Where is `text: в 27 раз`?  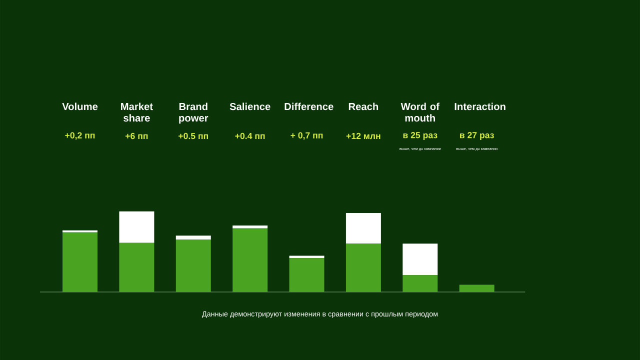 text: в 27 раз is located at coordinates (477, 136).